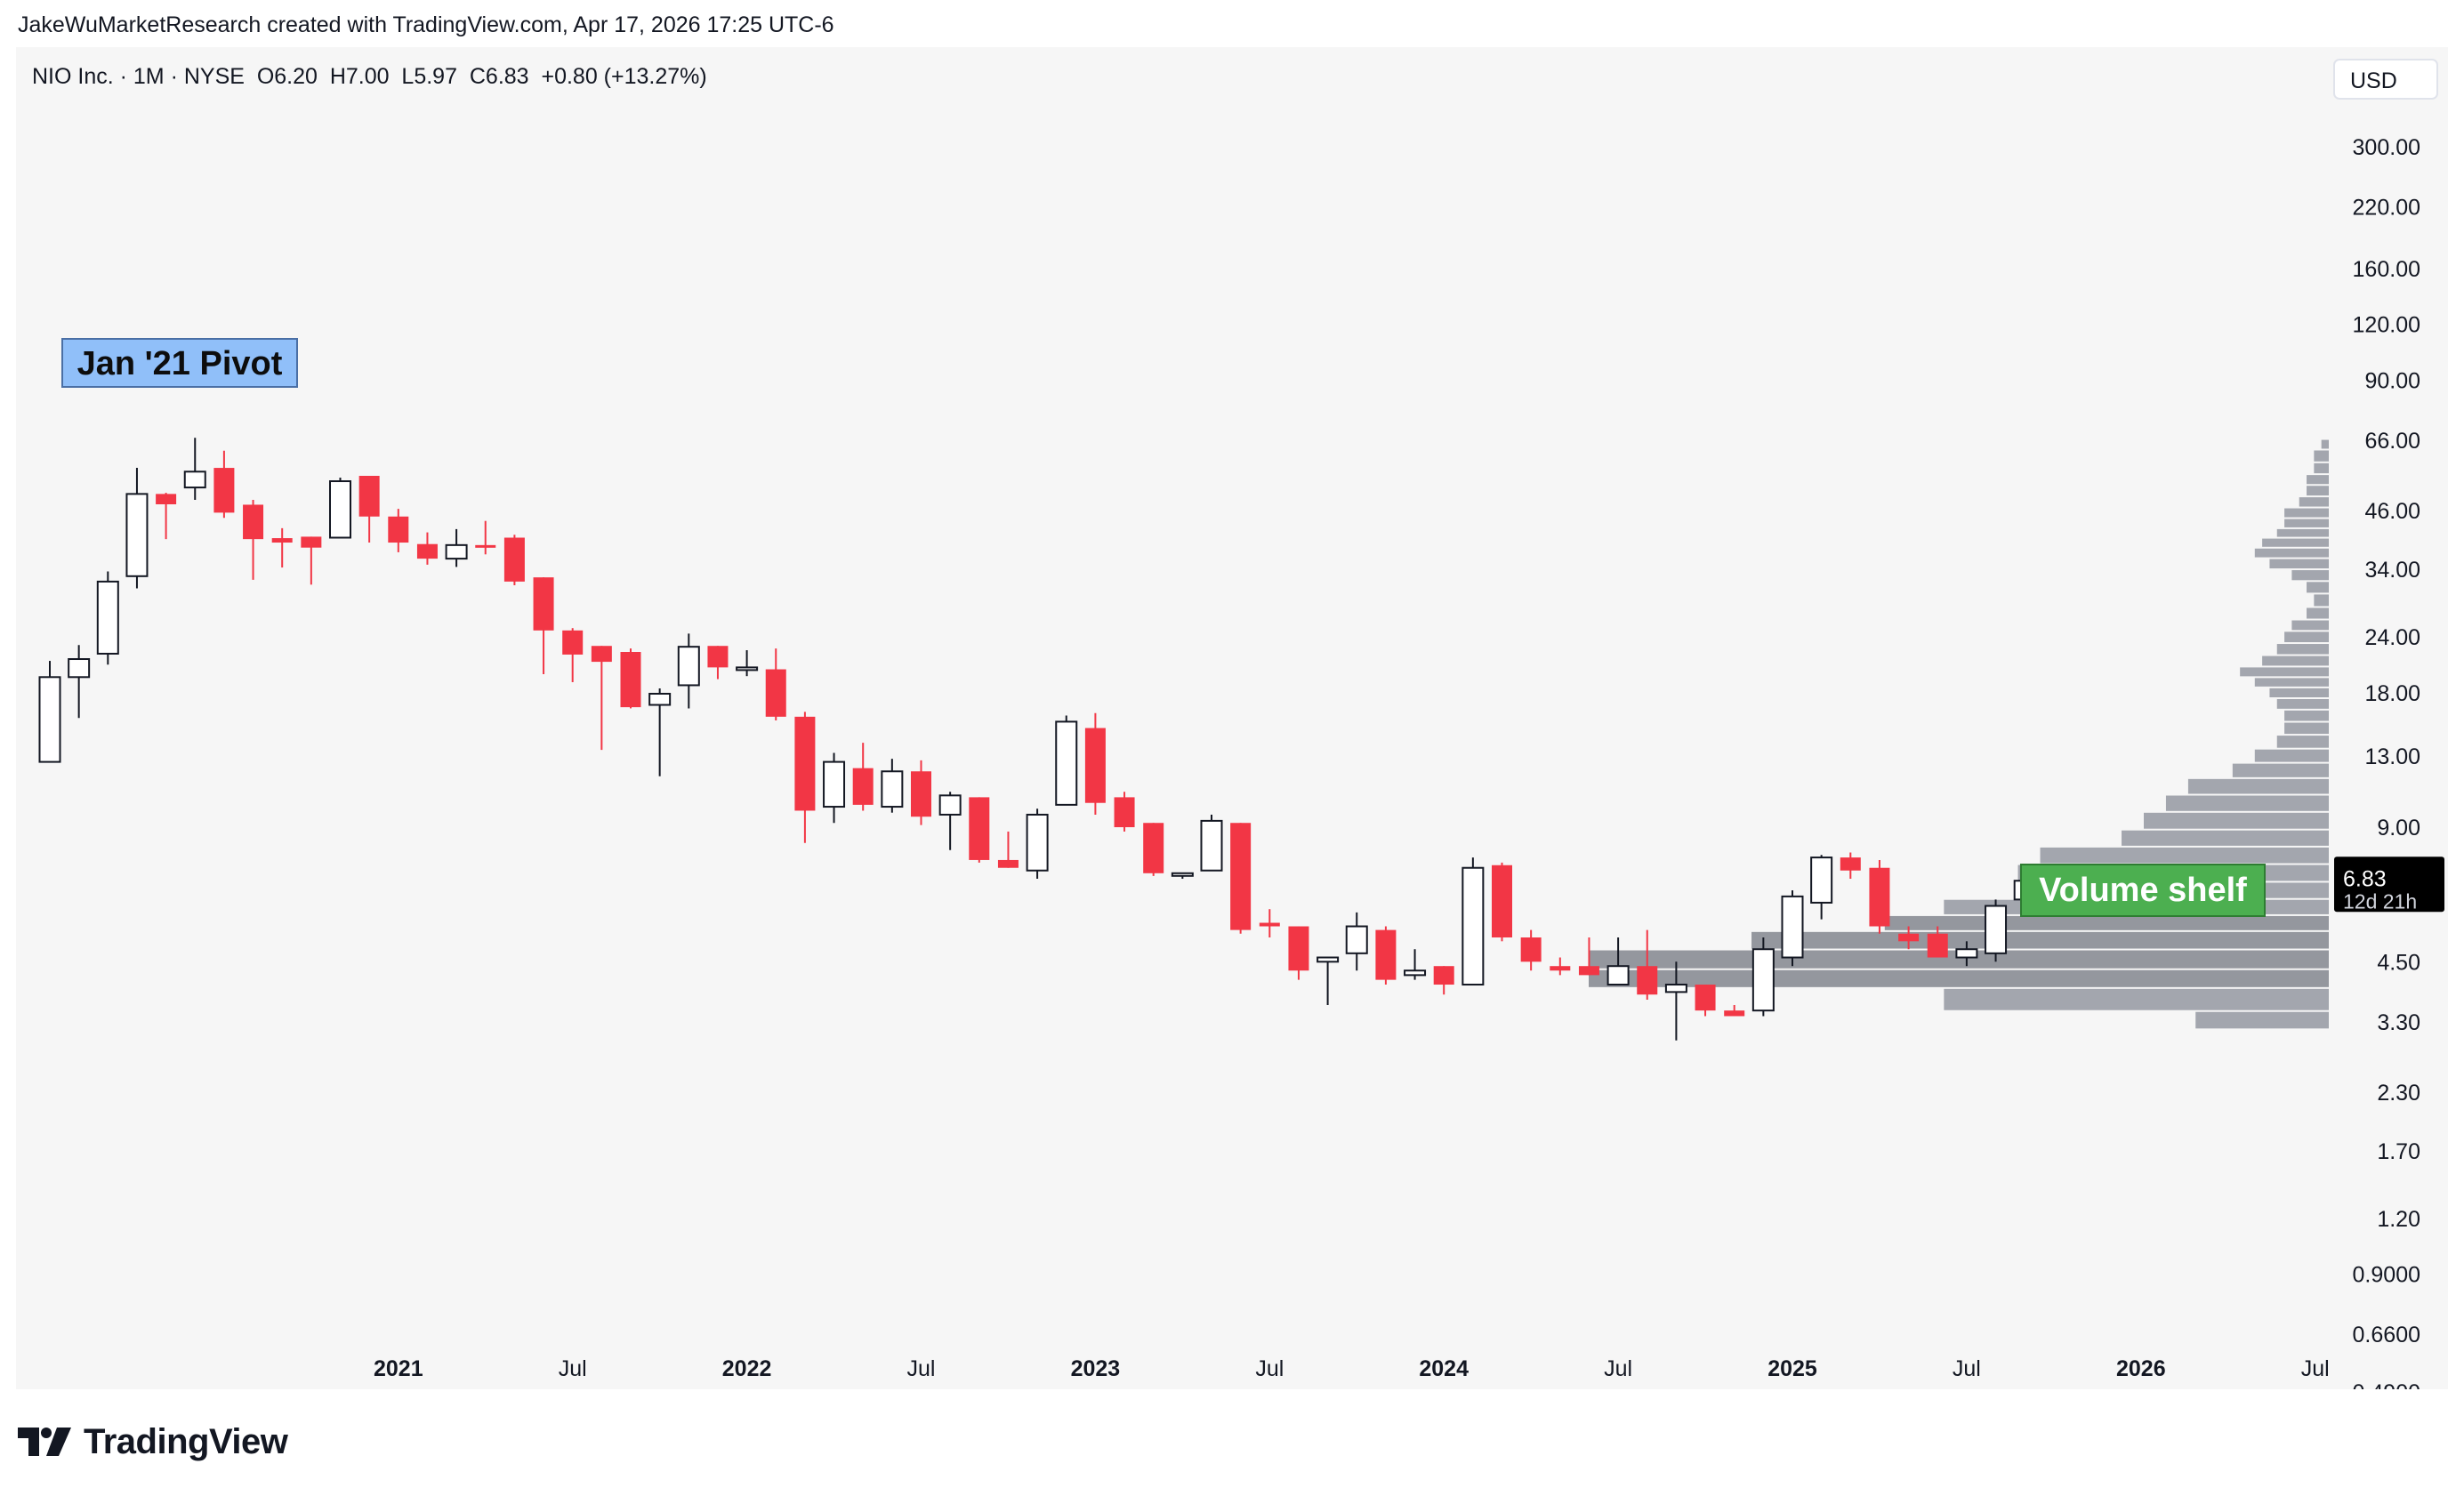  I want to click on currency-label: USD, so click(2373, 80).